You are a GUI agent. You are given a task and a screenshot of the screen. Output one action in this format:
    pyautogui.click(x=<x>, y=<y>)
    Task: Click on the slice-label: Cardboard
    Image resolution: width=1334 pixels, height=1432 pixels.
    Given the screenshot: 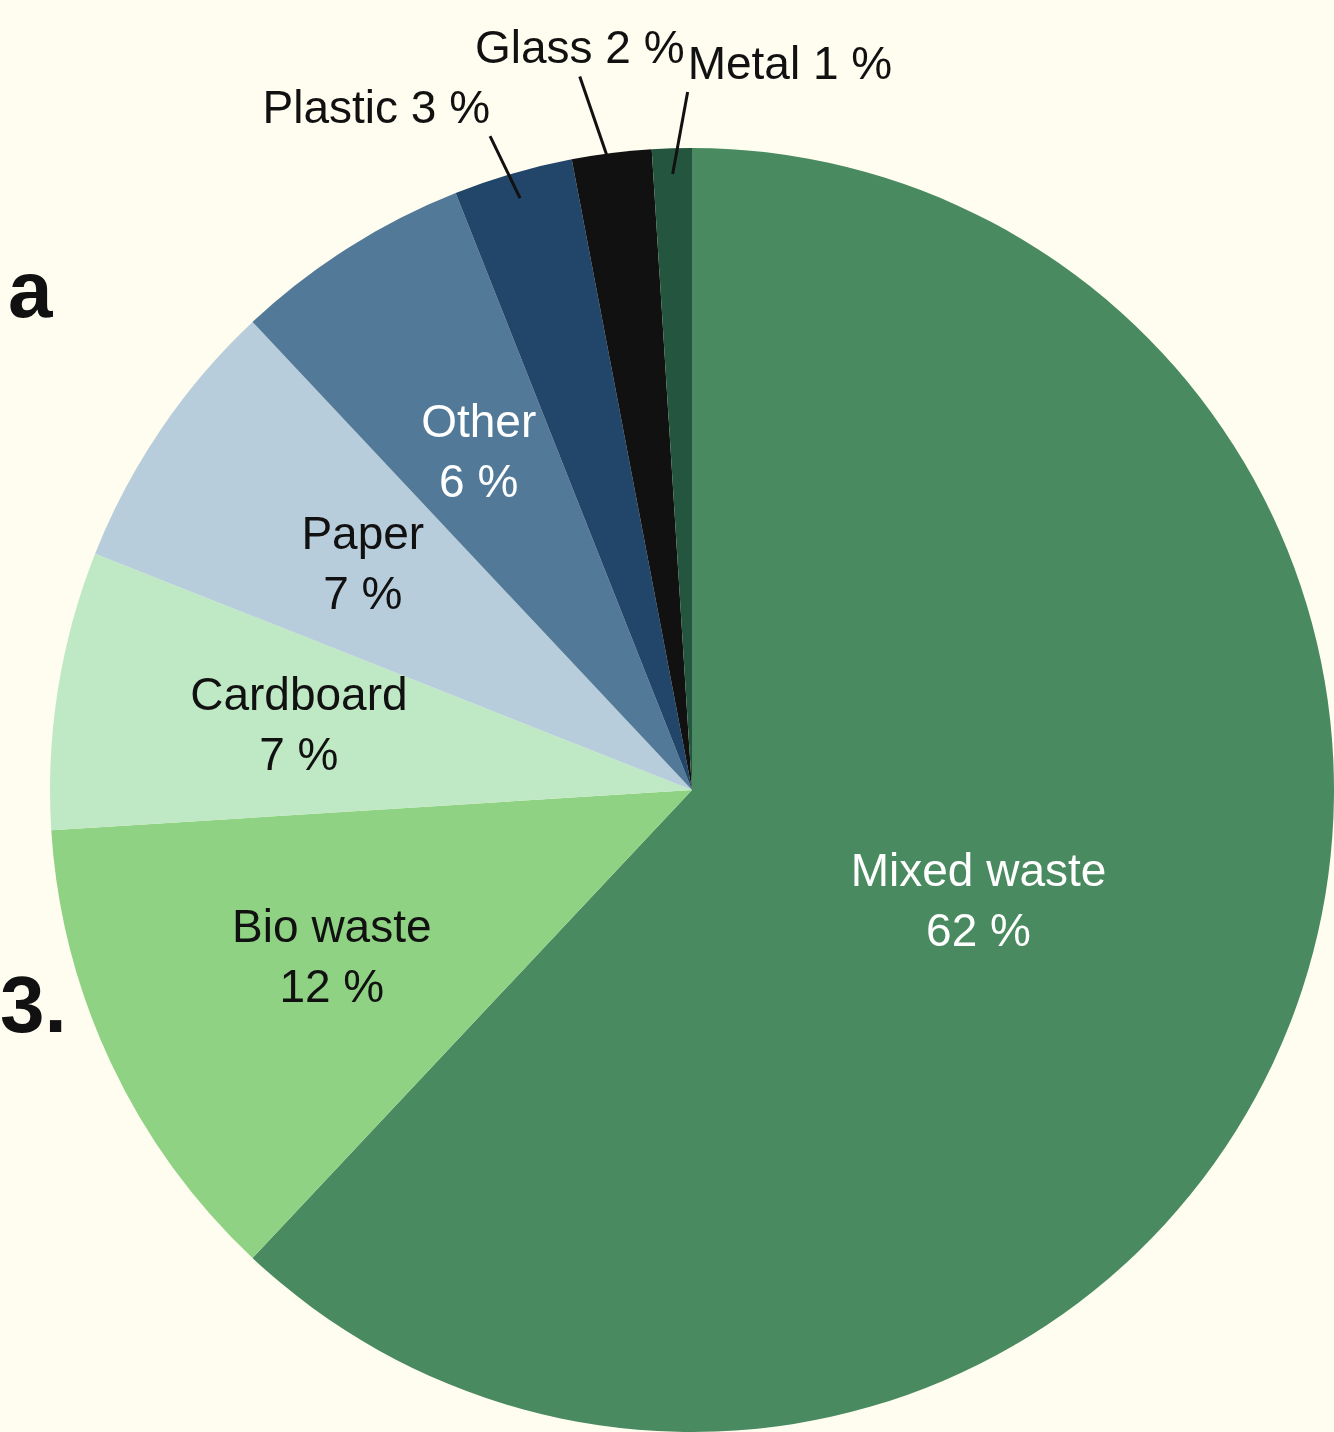 What is the action you would take?
    pyautogui.click(x=299, y=694)
    